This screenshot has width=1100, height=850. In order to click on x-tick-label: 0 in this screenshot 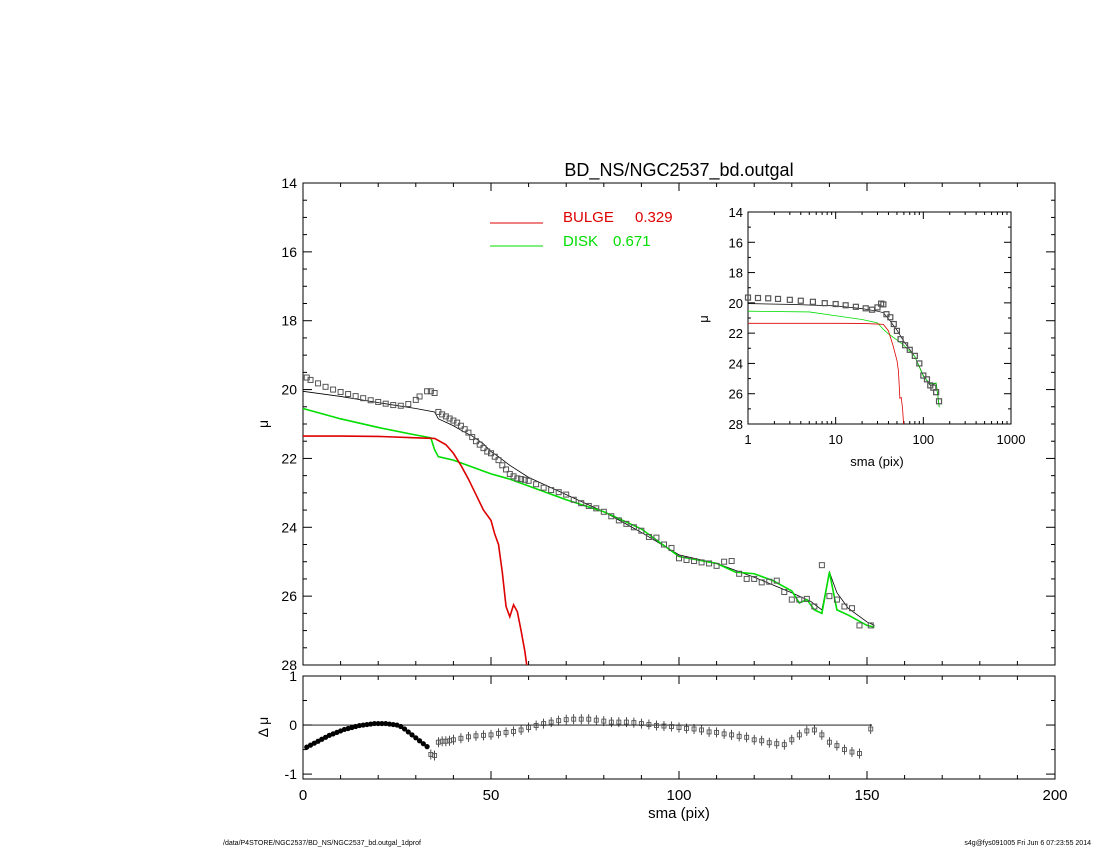, I will do `click(303, 795)`.